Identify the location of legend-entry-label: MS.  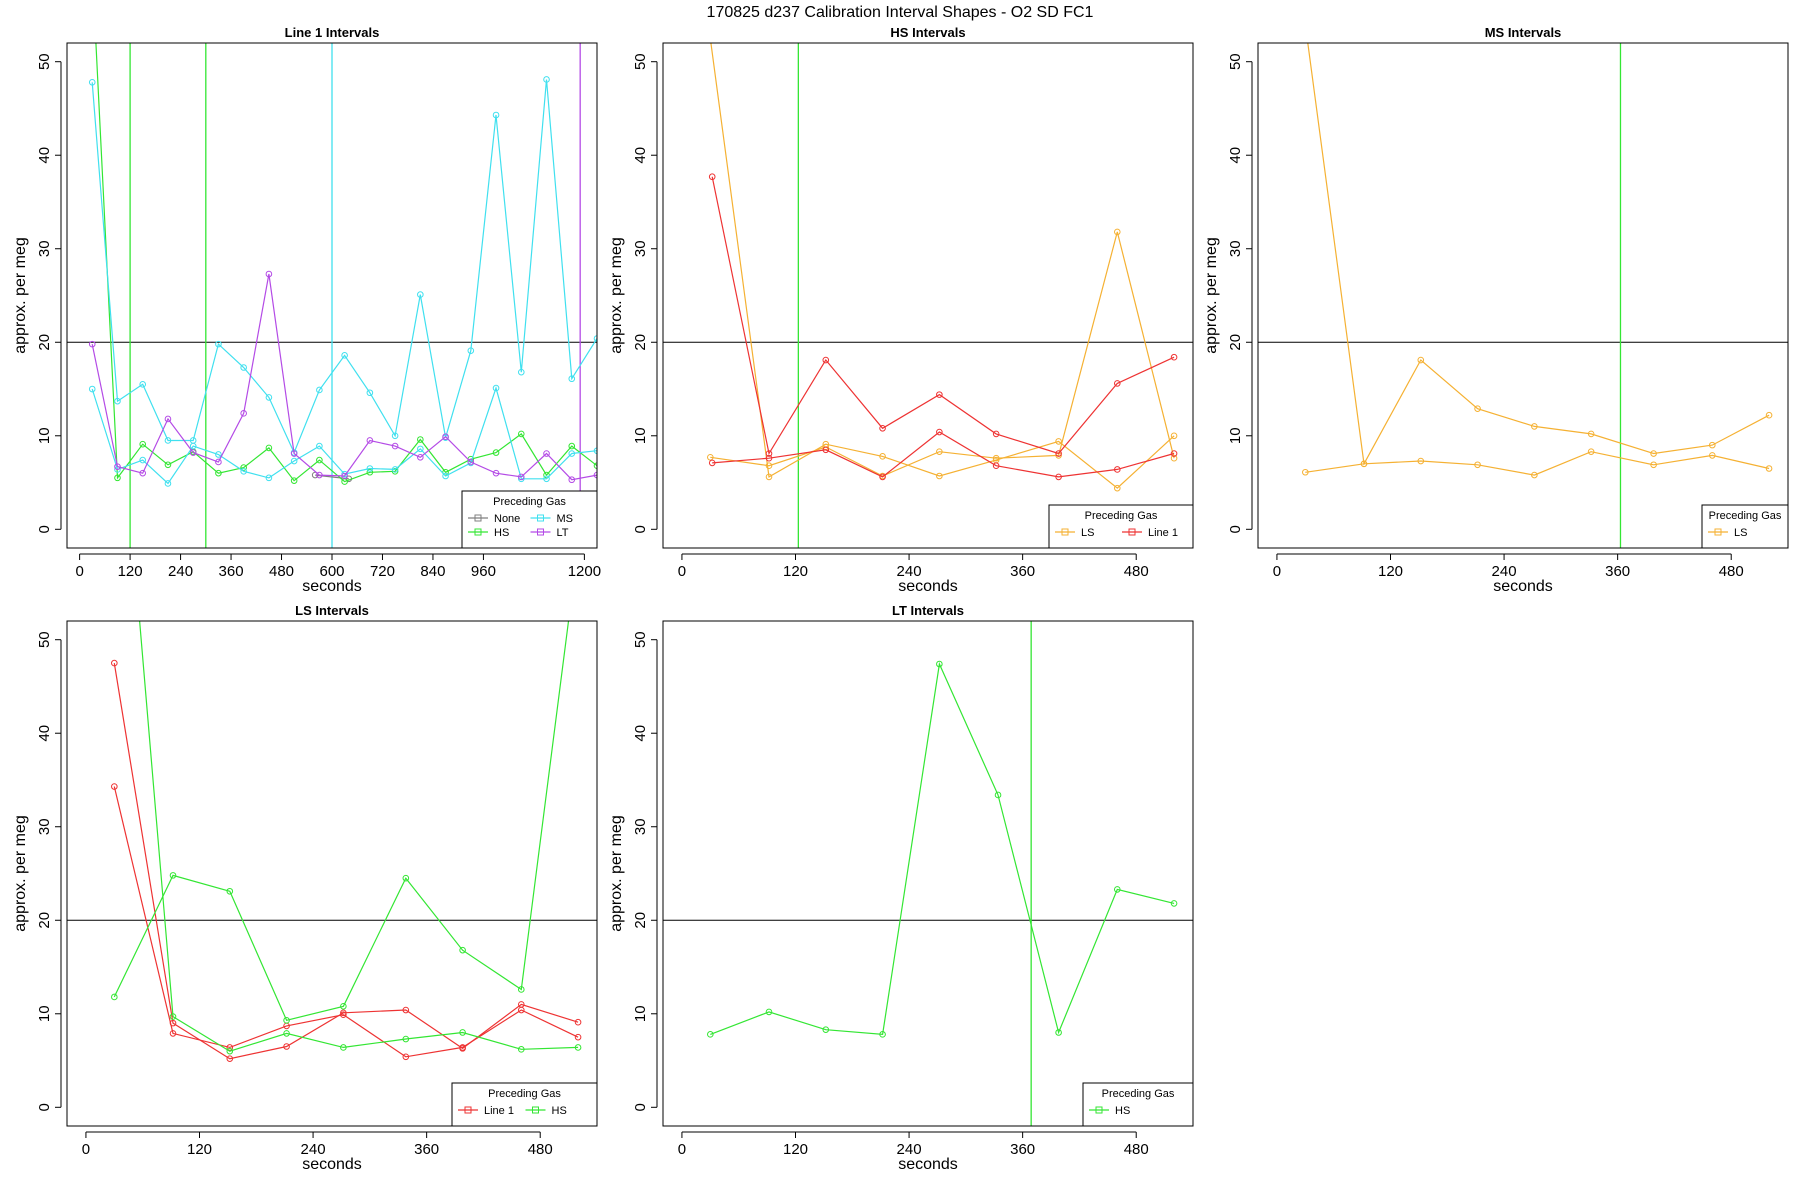
(565, 519).